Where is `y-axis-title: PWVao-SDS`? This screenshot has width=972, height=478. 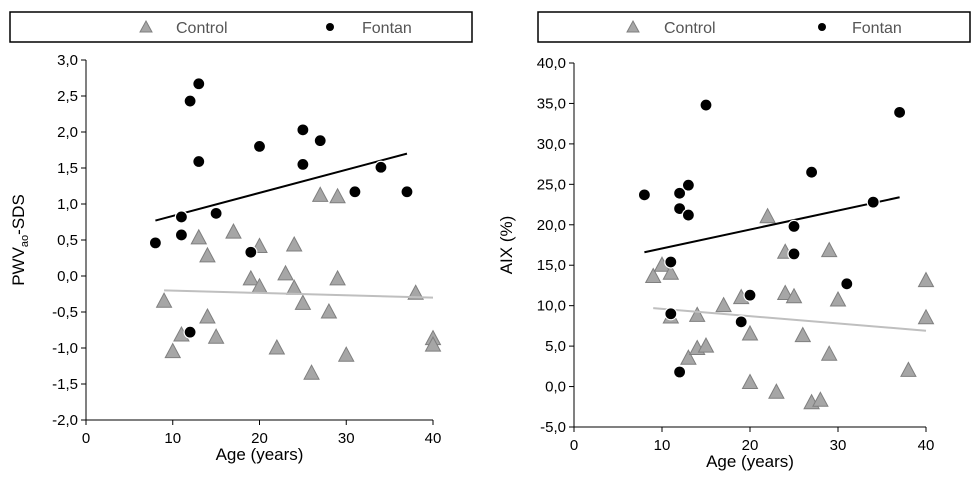
y-axis-title: PWVao-SDS is located at coordinates (20, 240).